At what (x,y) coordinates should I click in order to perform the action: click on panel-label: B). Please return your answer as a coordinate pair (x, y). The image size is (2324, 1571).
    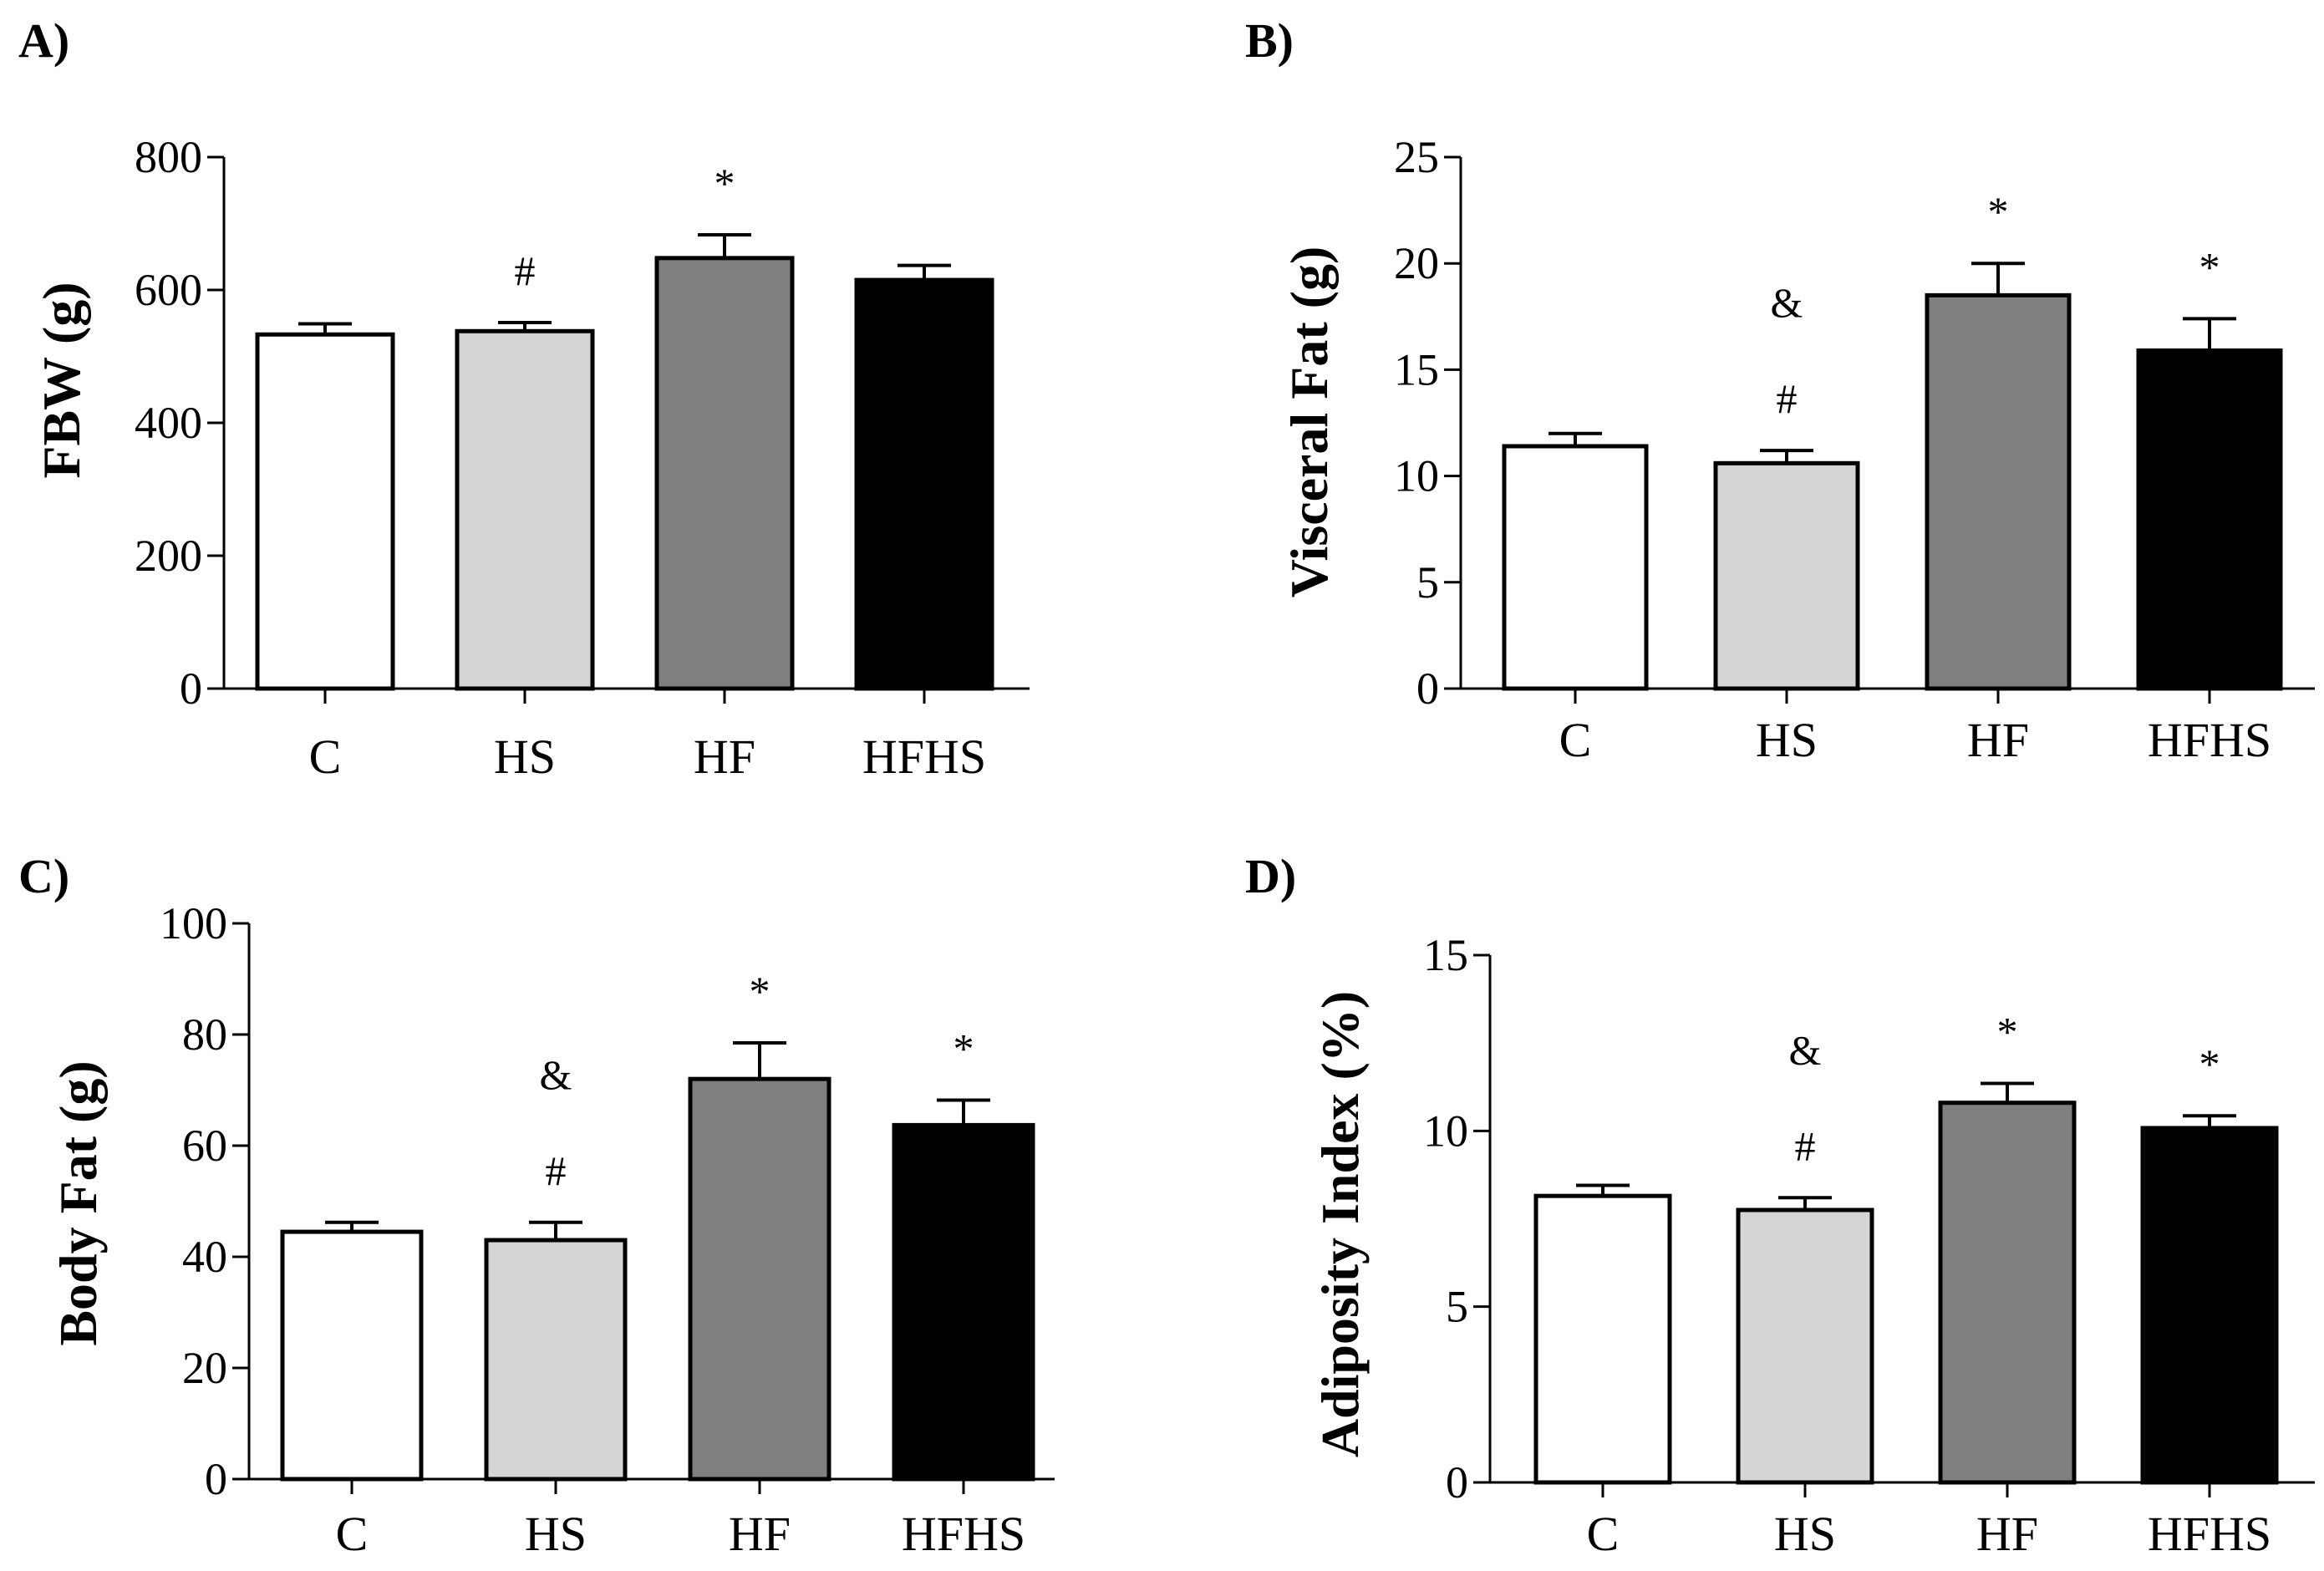
    Looking at the image, I should click on (1269, 41).